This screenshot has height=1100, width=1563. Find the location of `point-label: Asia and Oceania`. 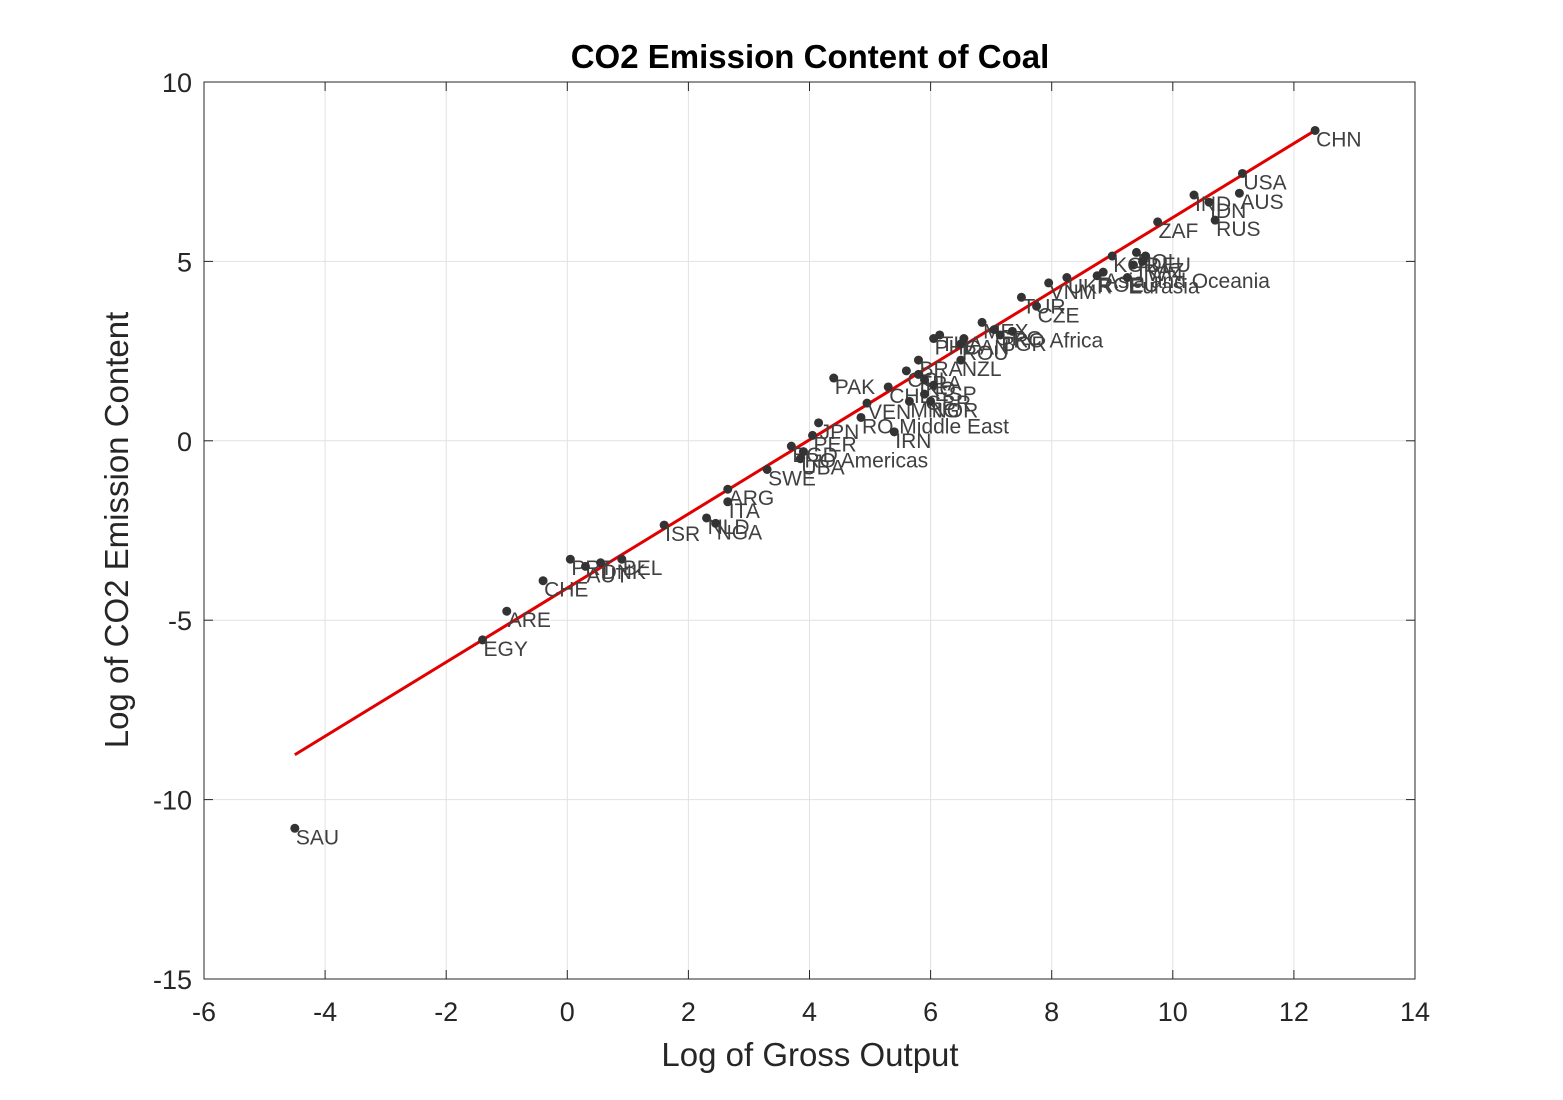

point-label: Asia and Oceania is located at coordinates (1187, 281).